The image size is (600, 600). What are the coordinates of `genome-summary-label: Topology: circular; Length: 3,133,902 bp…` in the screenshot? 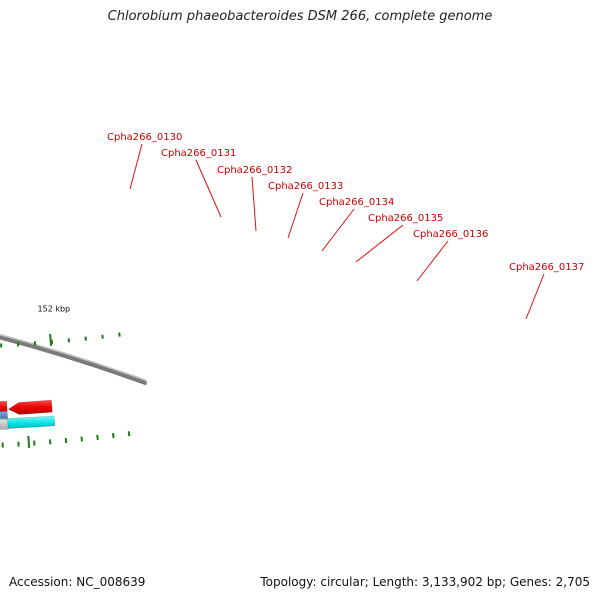 It's located at (425, 582).